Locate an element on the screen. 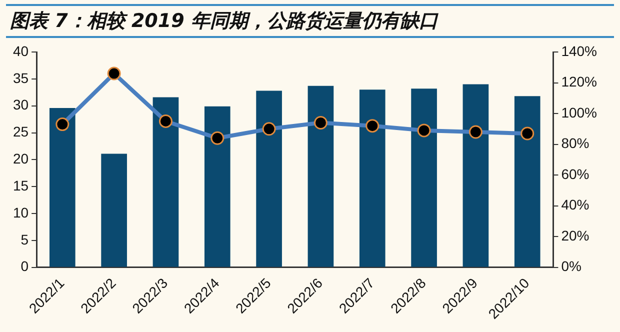 This screenshot has width=620, height=332. y-tick-label: 10 is located at coordinates (20, 212).